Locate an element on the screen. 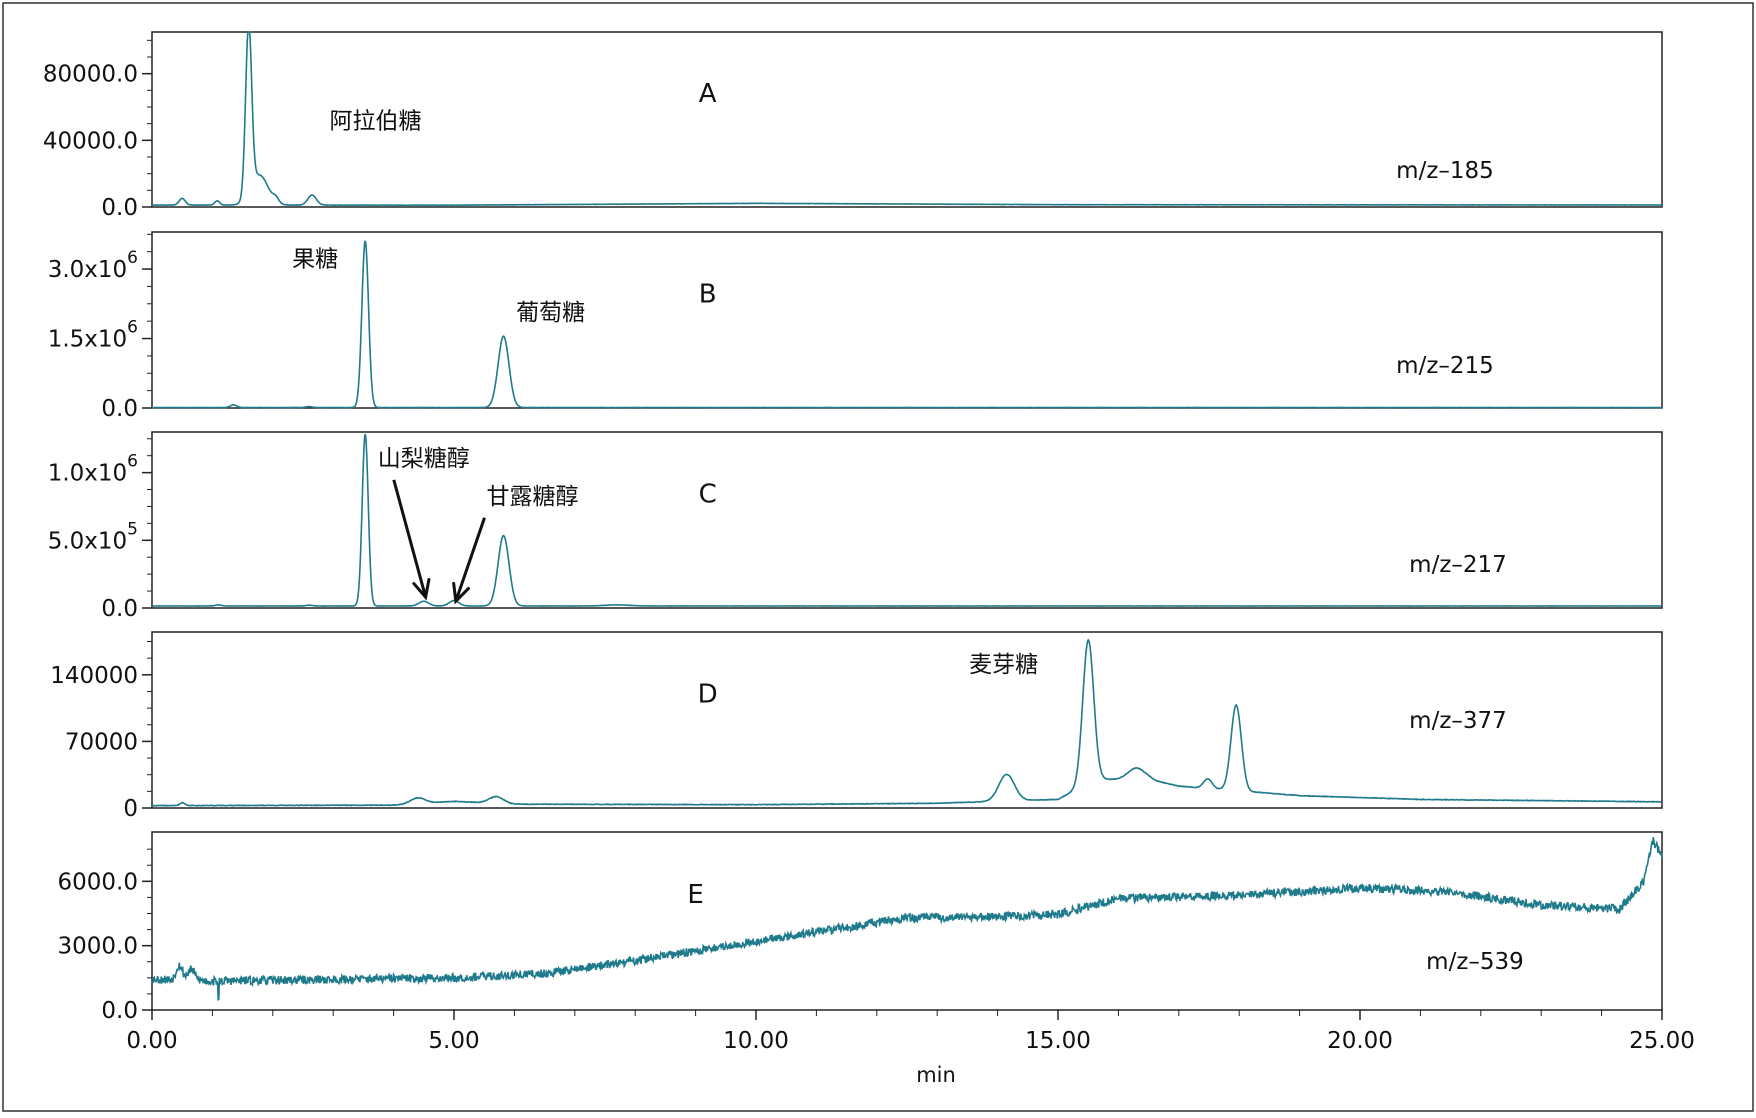 This screenshot has height=1118, width=1756. y-tick-label: 140000 is located at coordinates (94, 676).